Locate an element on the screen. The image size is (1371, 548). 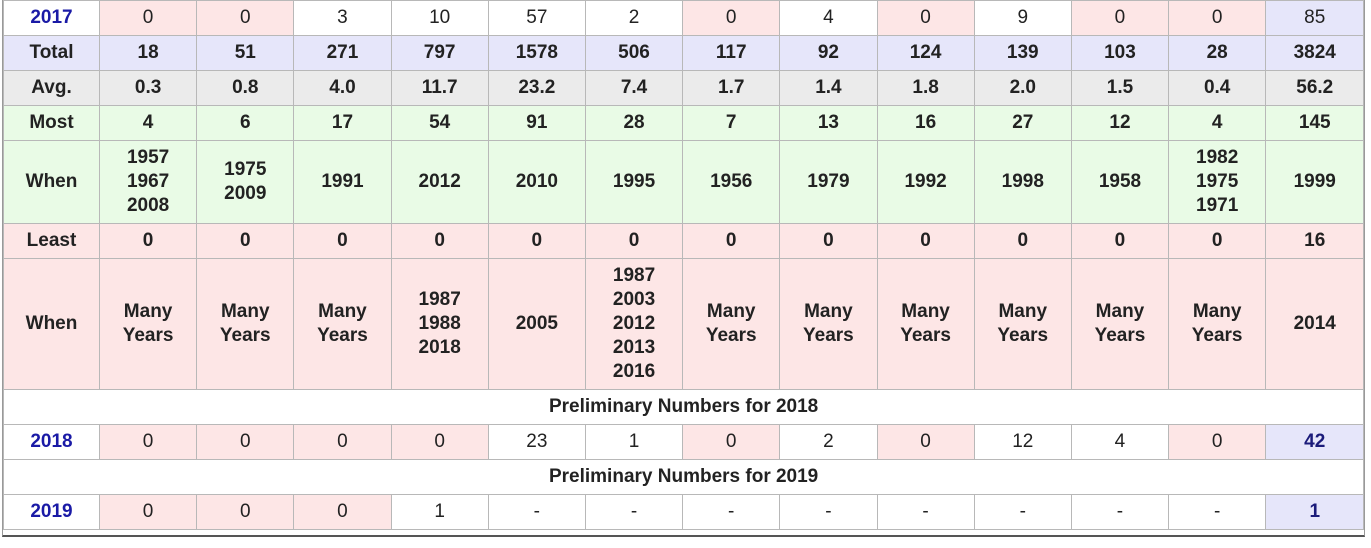
cell-avg-apr: 11.7 is located at coordinates (439, 88).